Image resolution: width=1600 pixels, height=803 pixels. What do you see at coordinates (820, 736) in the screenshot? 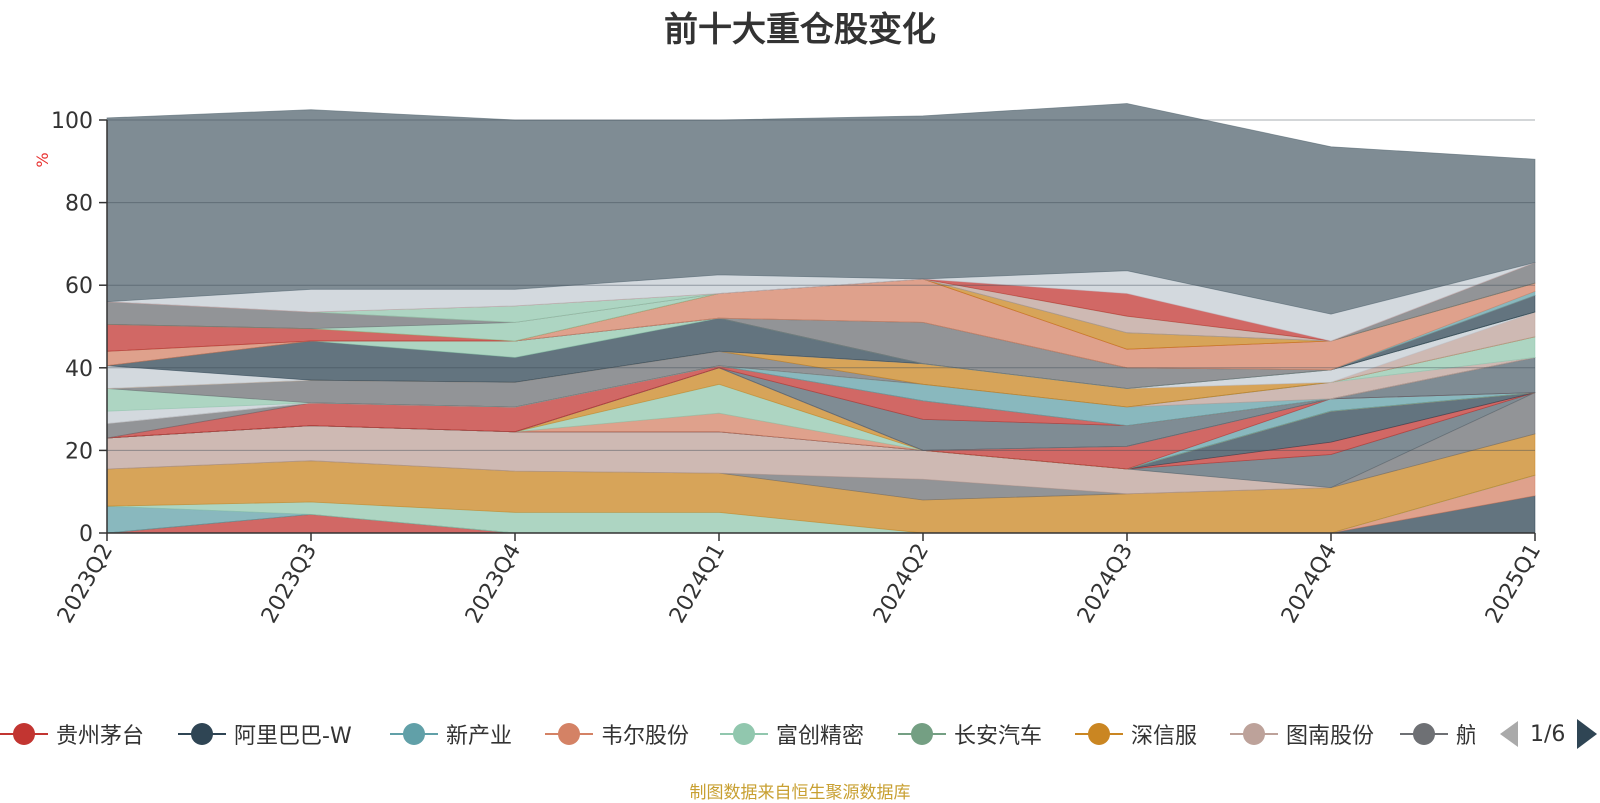
I see `legend-label: 富创精密` at bounding box center [820, 736].